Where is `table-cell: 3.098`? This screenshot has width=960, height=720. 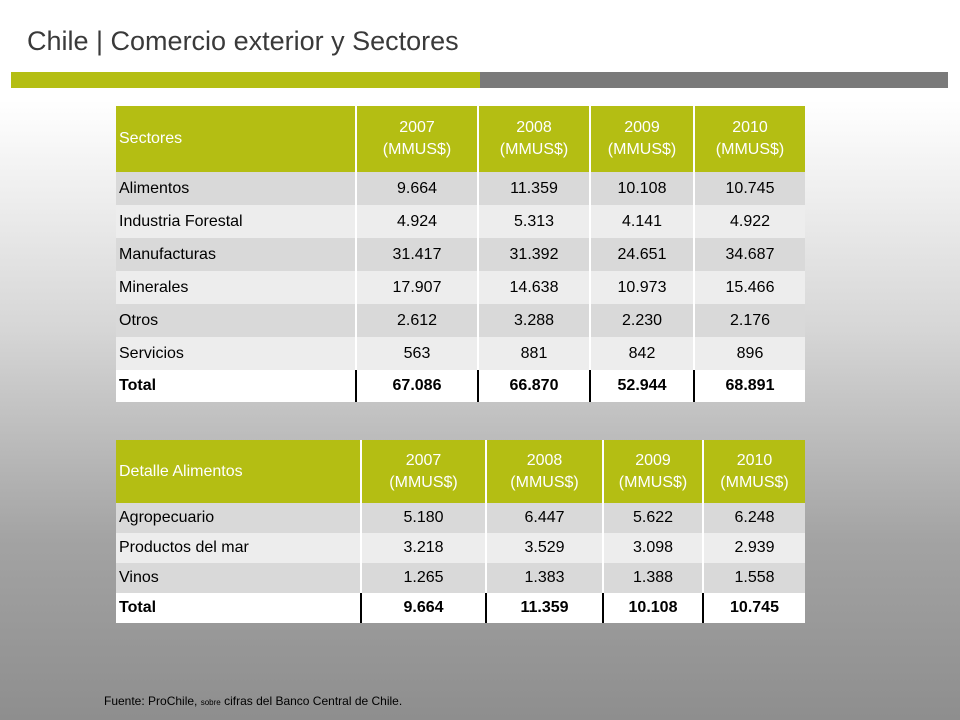 table-cell: 3.098 is located at coordinates (653, 548).